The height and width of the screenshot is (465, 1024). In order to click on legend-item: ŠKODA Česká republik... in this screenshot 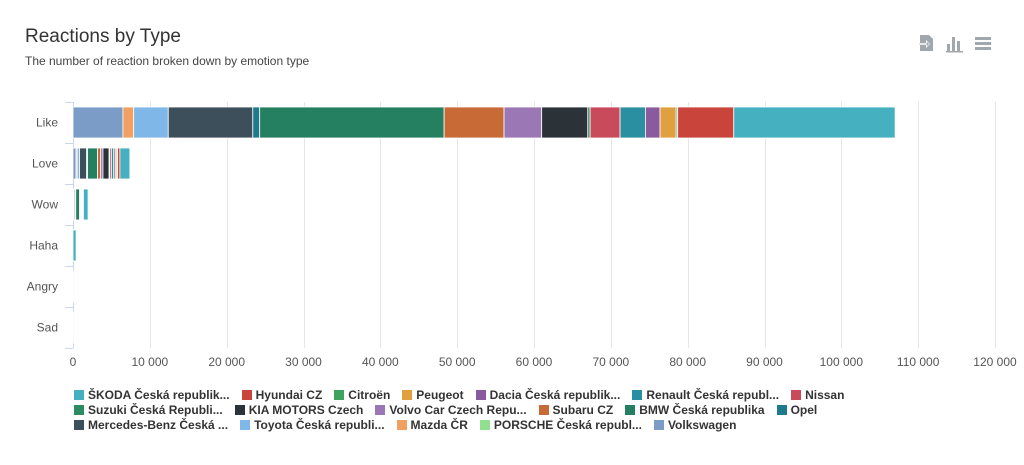, I will do `click(152, 395)`.